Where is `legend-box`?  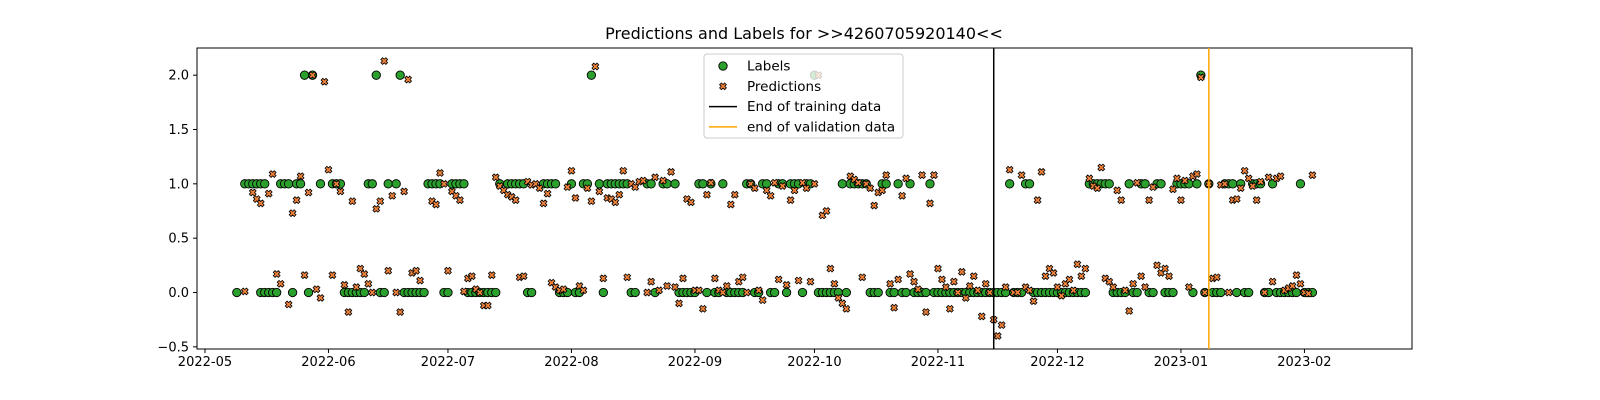 legend-box is located at coordinates (803, 96).